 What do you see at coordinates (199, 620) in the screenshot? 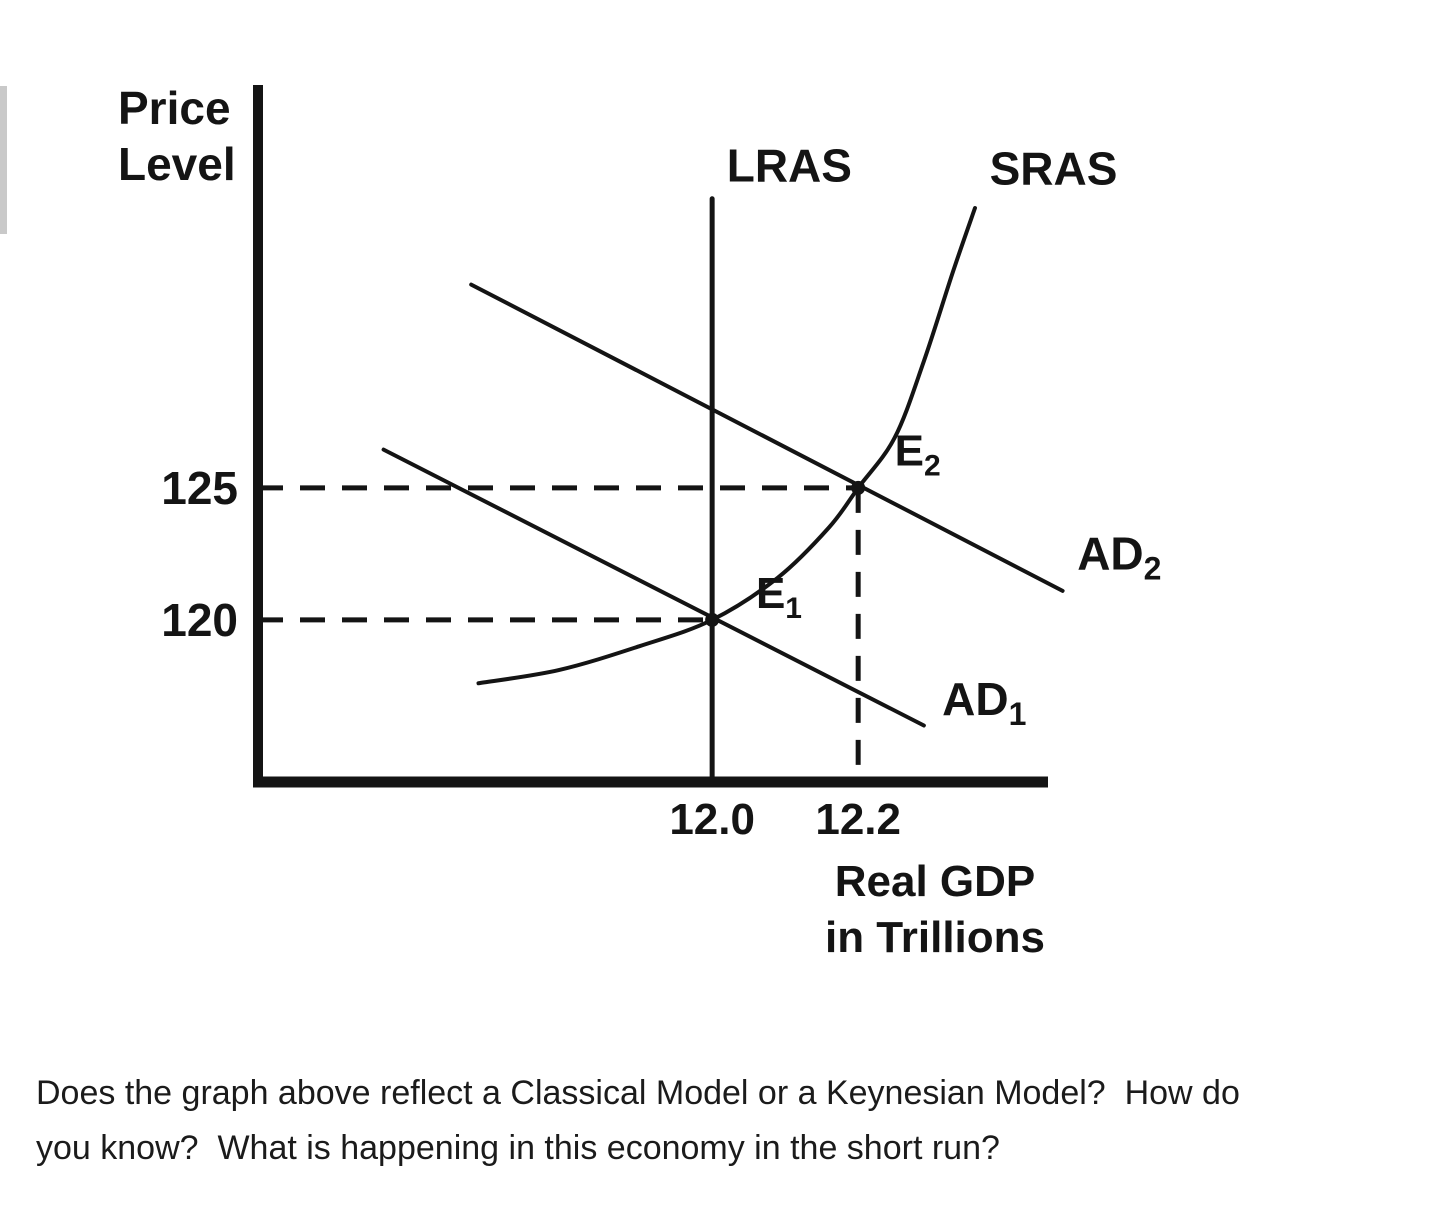
I see `y-tick-label-120: 120` at bounding box center [199, 620].